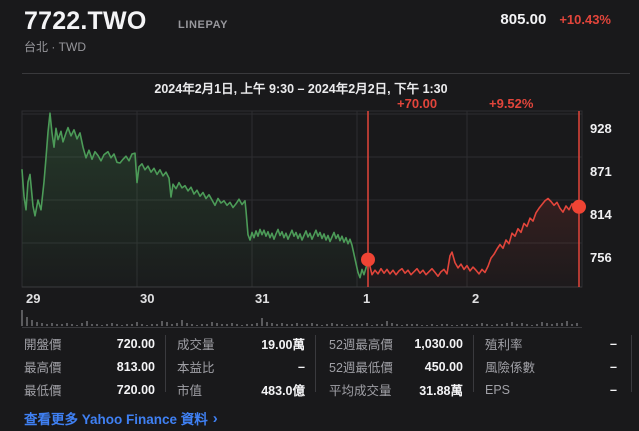 The height and width of the screenshot is (431, 639). What do you see at coordinates (551, 343) in the screenshot?
I see `stat-yield: 殖利率 –` at bounding box center [551, 343].